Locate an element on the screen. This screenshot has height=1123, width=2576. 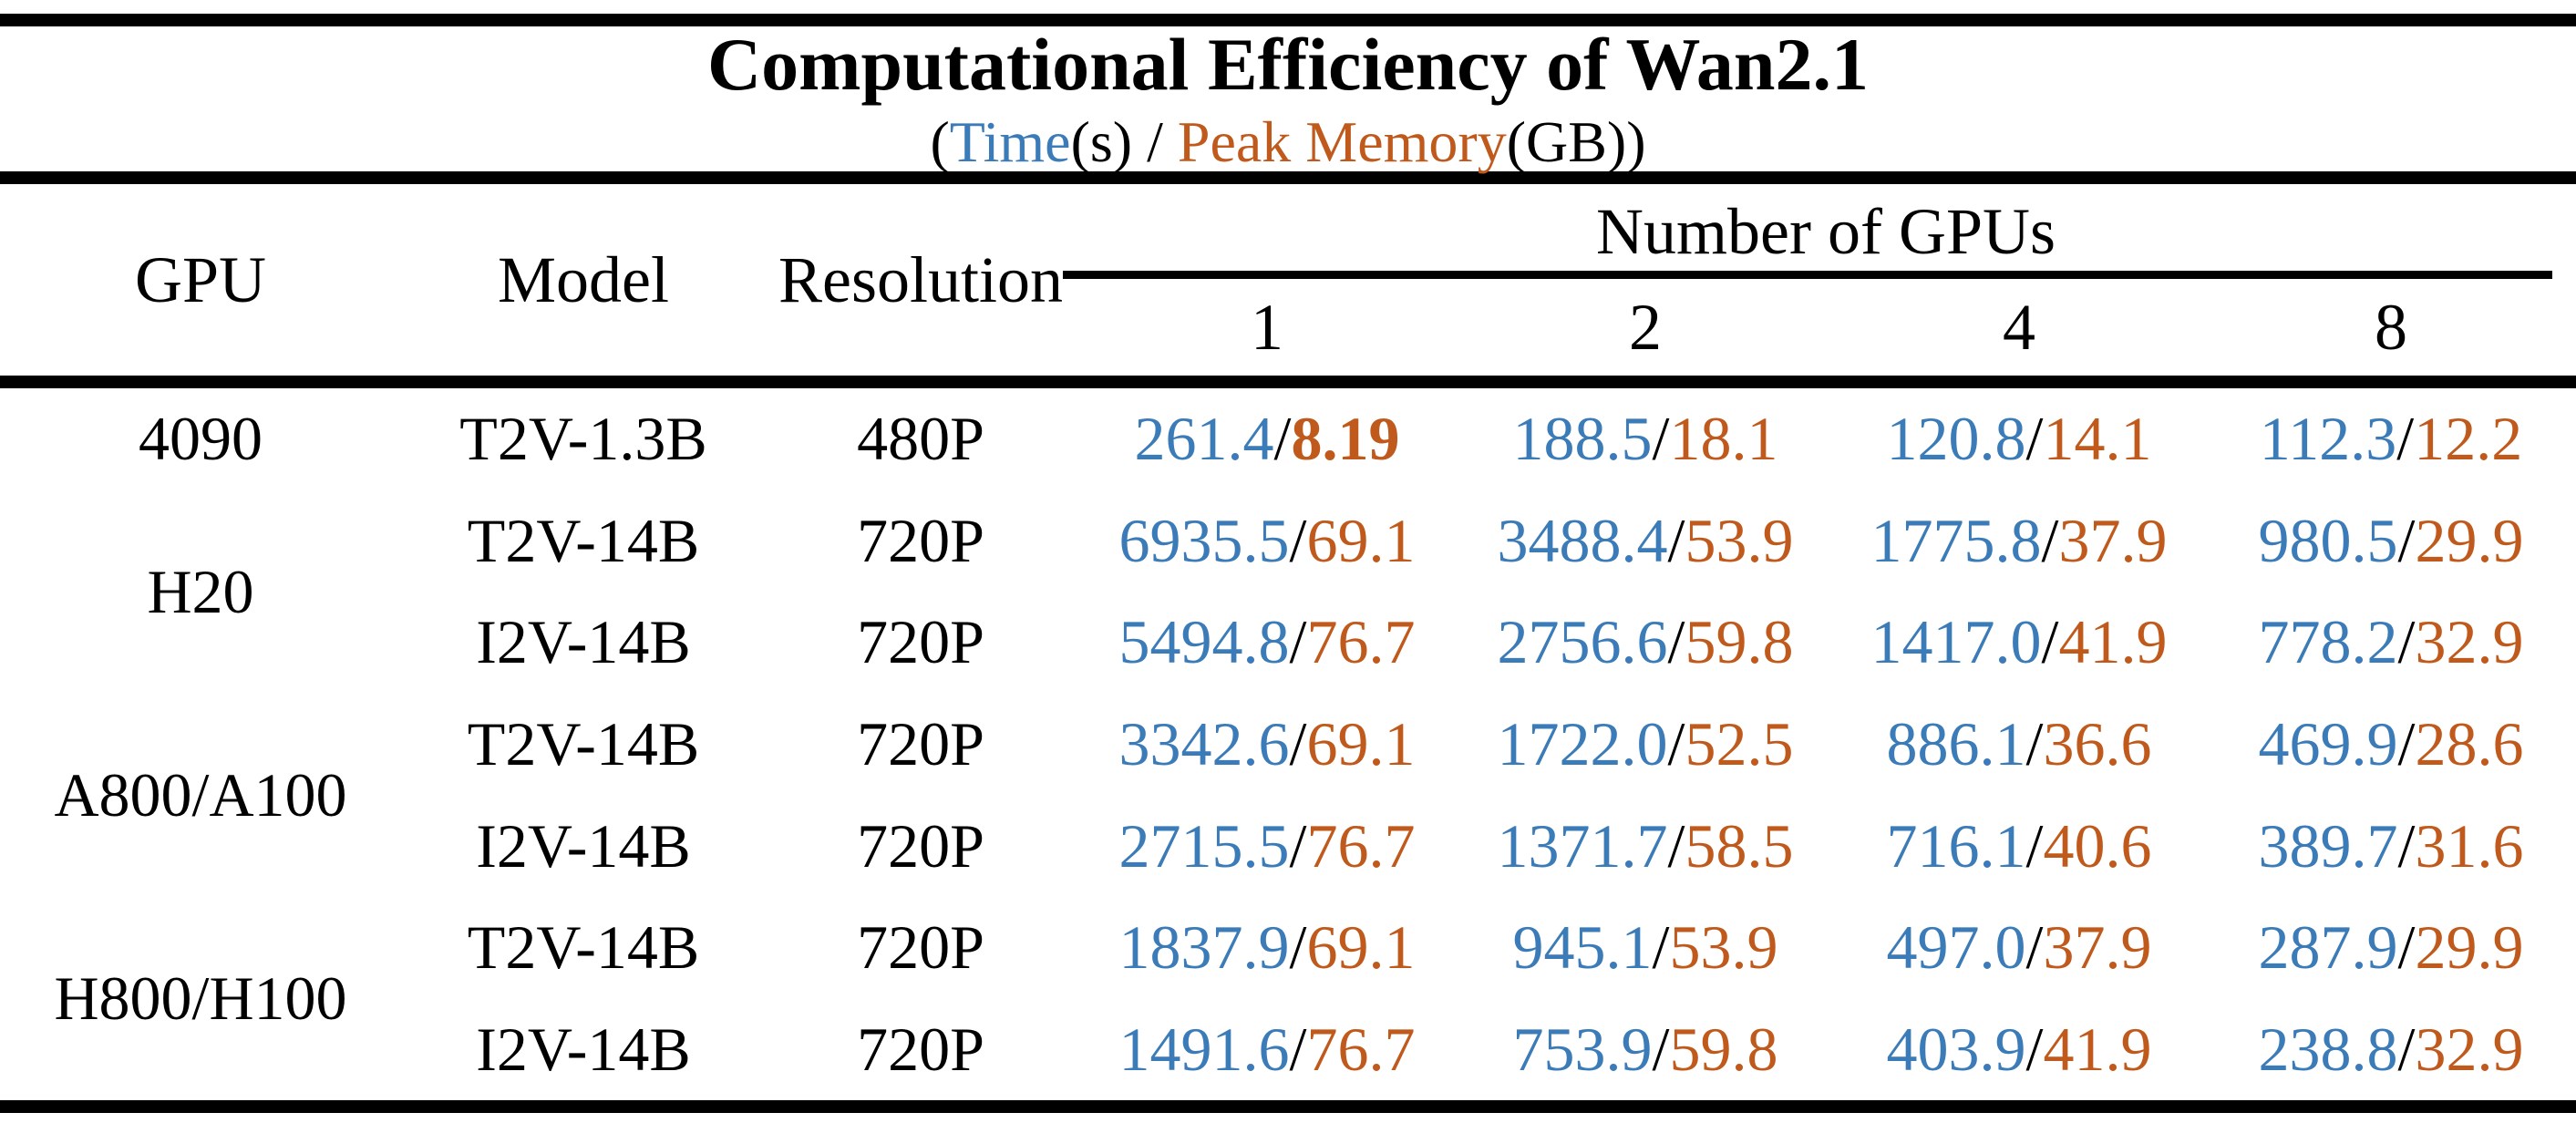
col-header-resolution: Resolution is located at coordinates (920, 279).